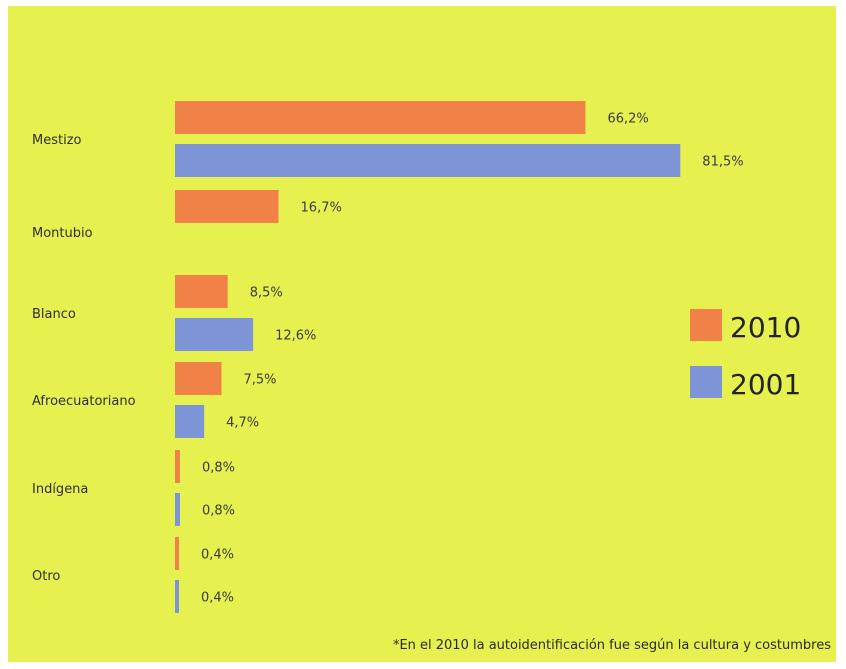 The height and width of the screenshot is (669, 846). I want to click on legend-swatch-2010, so click(706, 325).